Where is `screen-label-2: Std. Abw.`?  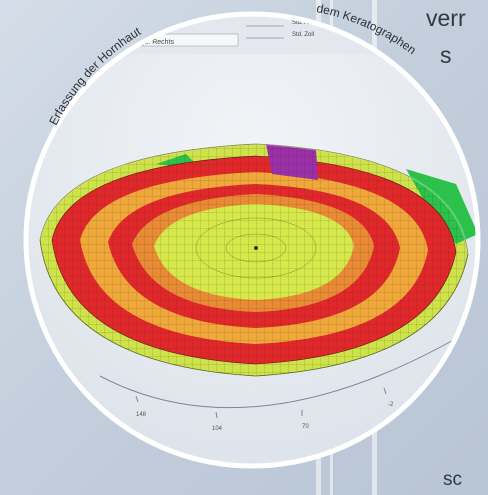
screen-label-2: Std. Abw. is located at coordinates (304, 23).